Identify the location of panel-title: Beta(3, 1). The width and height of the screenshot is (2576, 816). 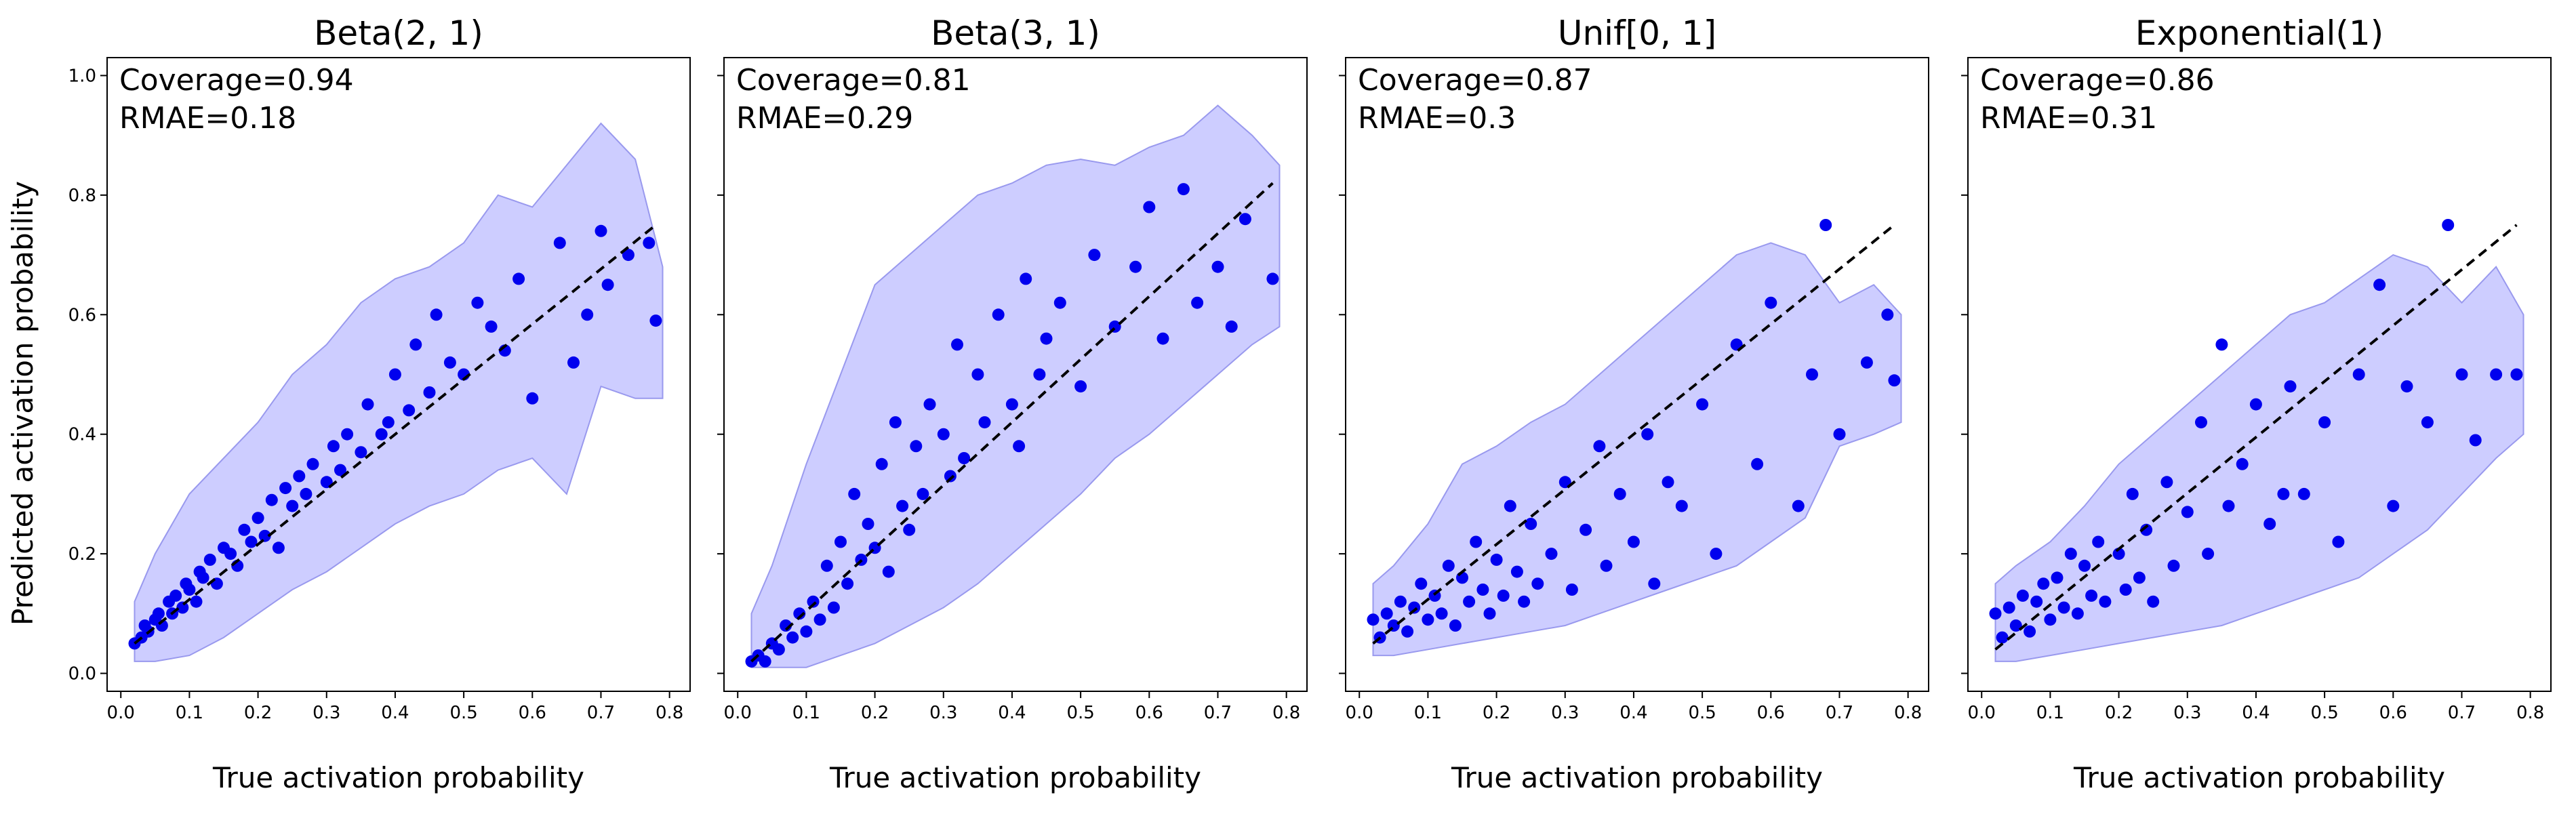
(1015, 33).